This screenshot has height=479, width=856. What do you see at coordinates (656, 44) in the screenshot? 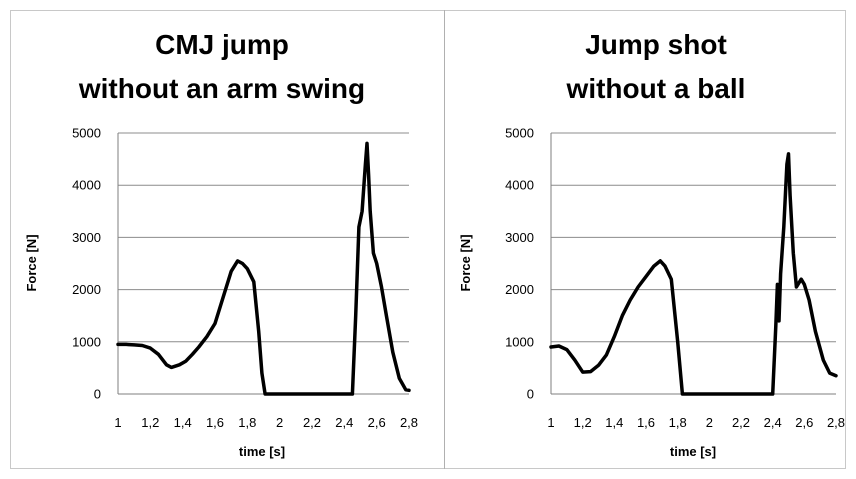
I see `chart-title-line-1: Jump shot` at bounding box center [656, 44].